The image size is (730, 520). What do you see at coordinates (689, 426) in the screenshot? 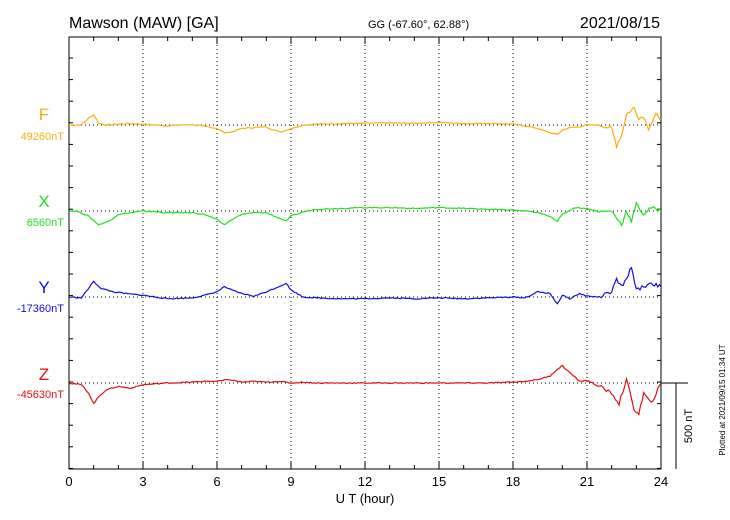
I see `scale-bar-label: 500 nT` at bounding box center [689, 426].